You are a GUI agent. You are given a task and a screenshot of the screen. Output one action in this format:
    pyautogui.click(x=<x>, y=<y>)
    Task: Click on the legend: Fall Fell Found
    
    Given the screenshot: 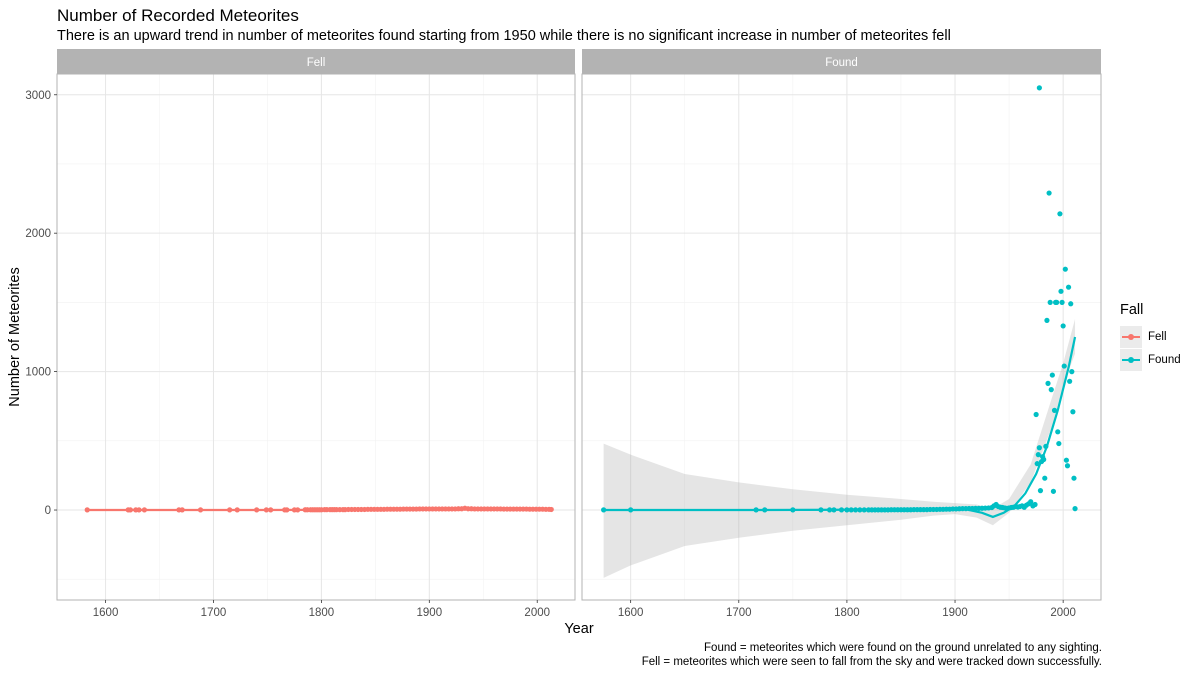 What is the action you would take?
    pyautogui.click(x=1150, y=337)
    